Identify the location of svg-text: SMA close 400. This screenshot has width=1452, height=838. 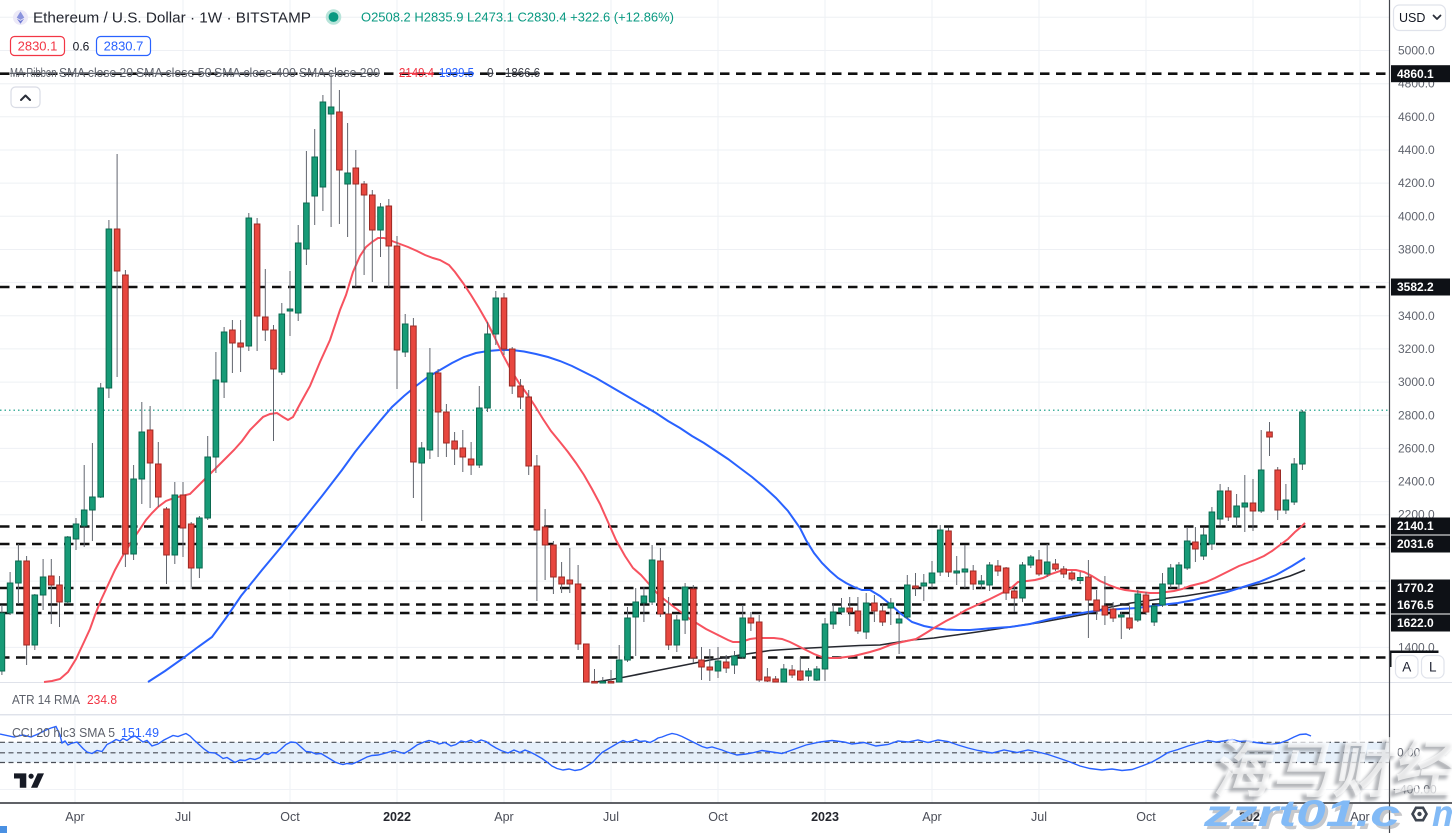
(255, 73).